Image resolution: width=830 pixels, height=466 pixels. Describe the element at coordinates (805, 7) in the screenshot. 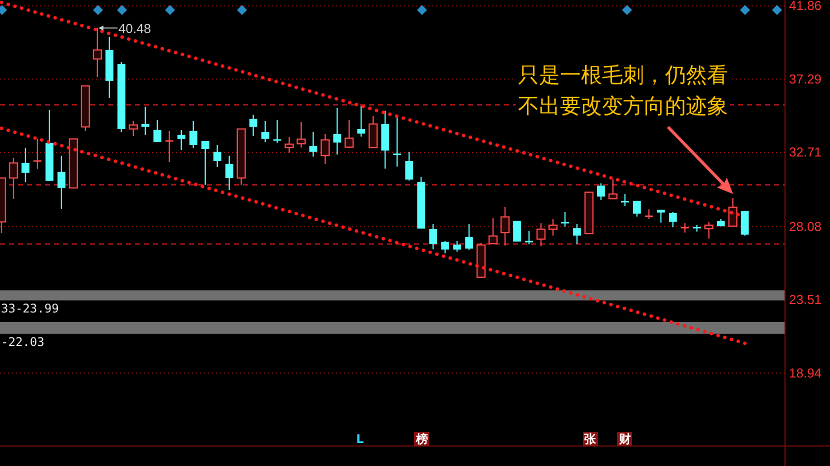

I see `y-tick-label: 41.86` at that location.